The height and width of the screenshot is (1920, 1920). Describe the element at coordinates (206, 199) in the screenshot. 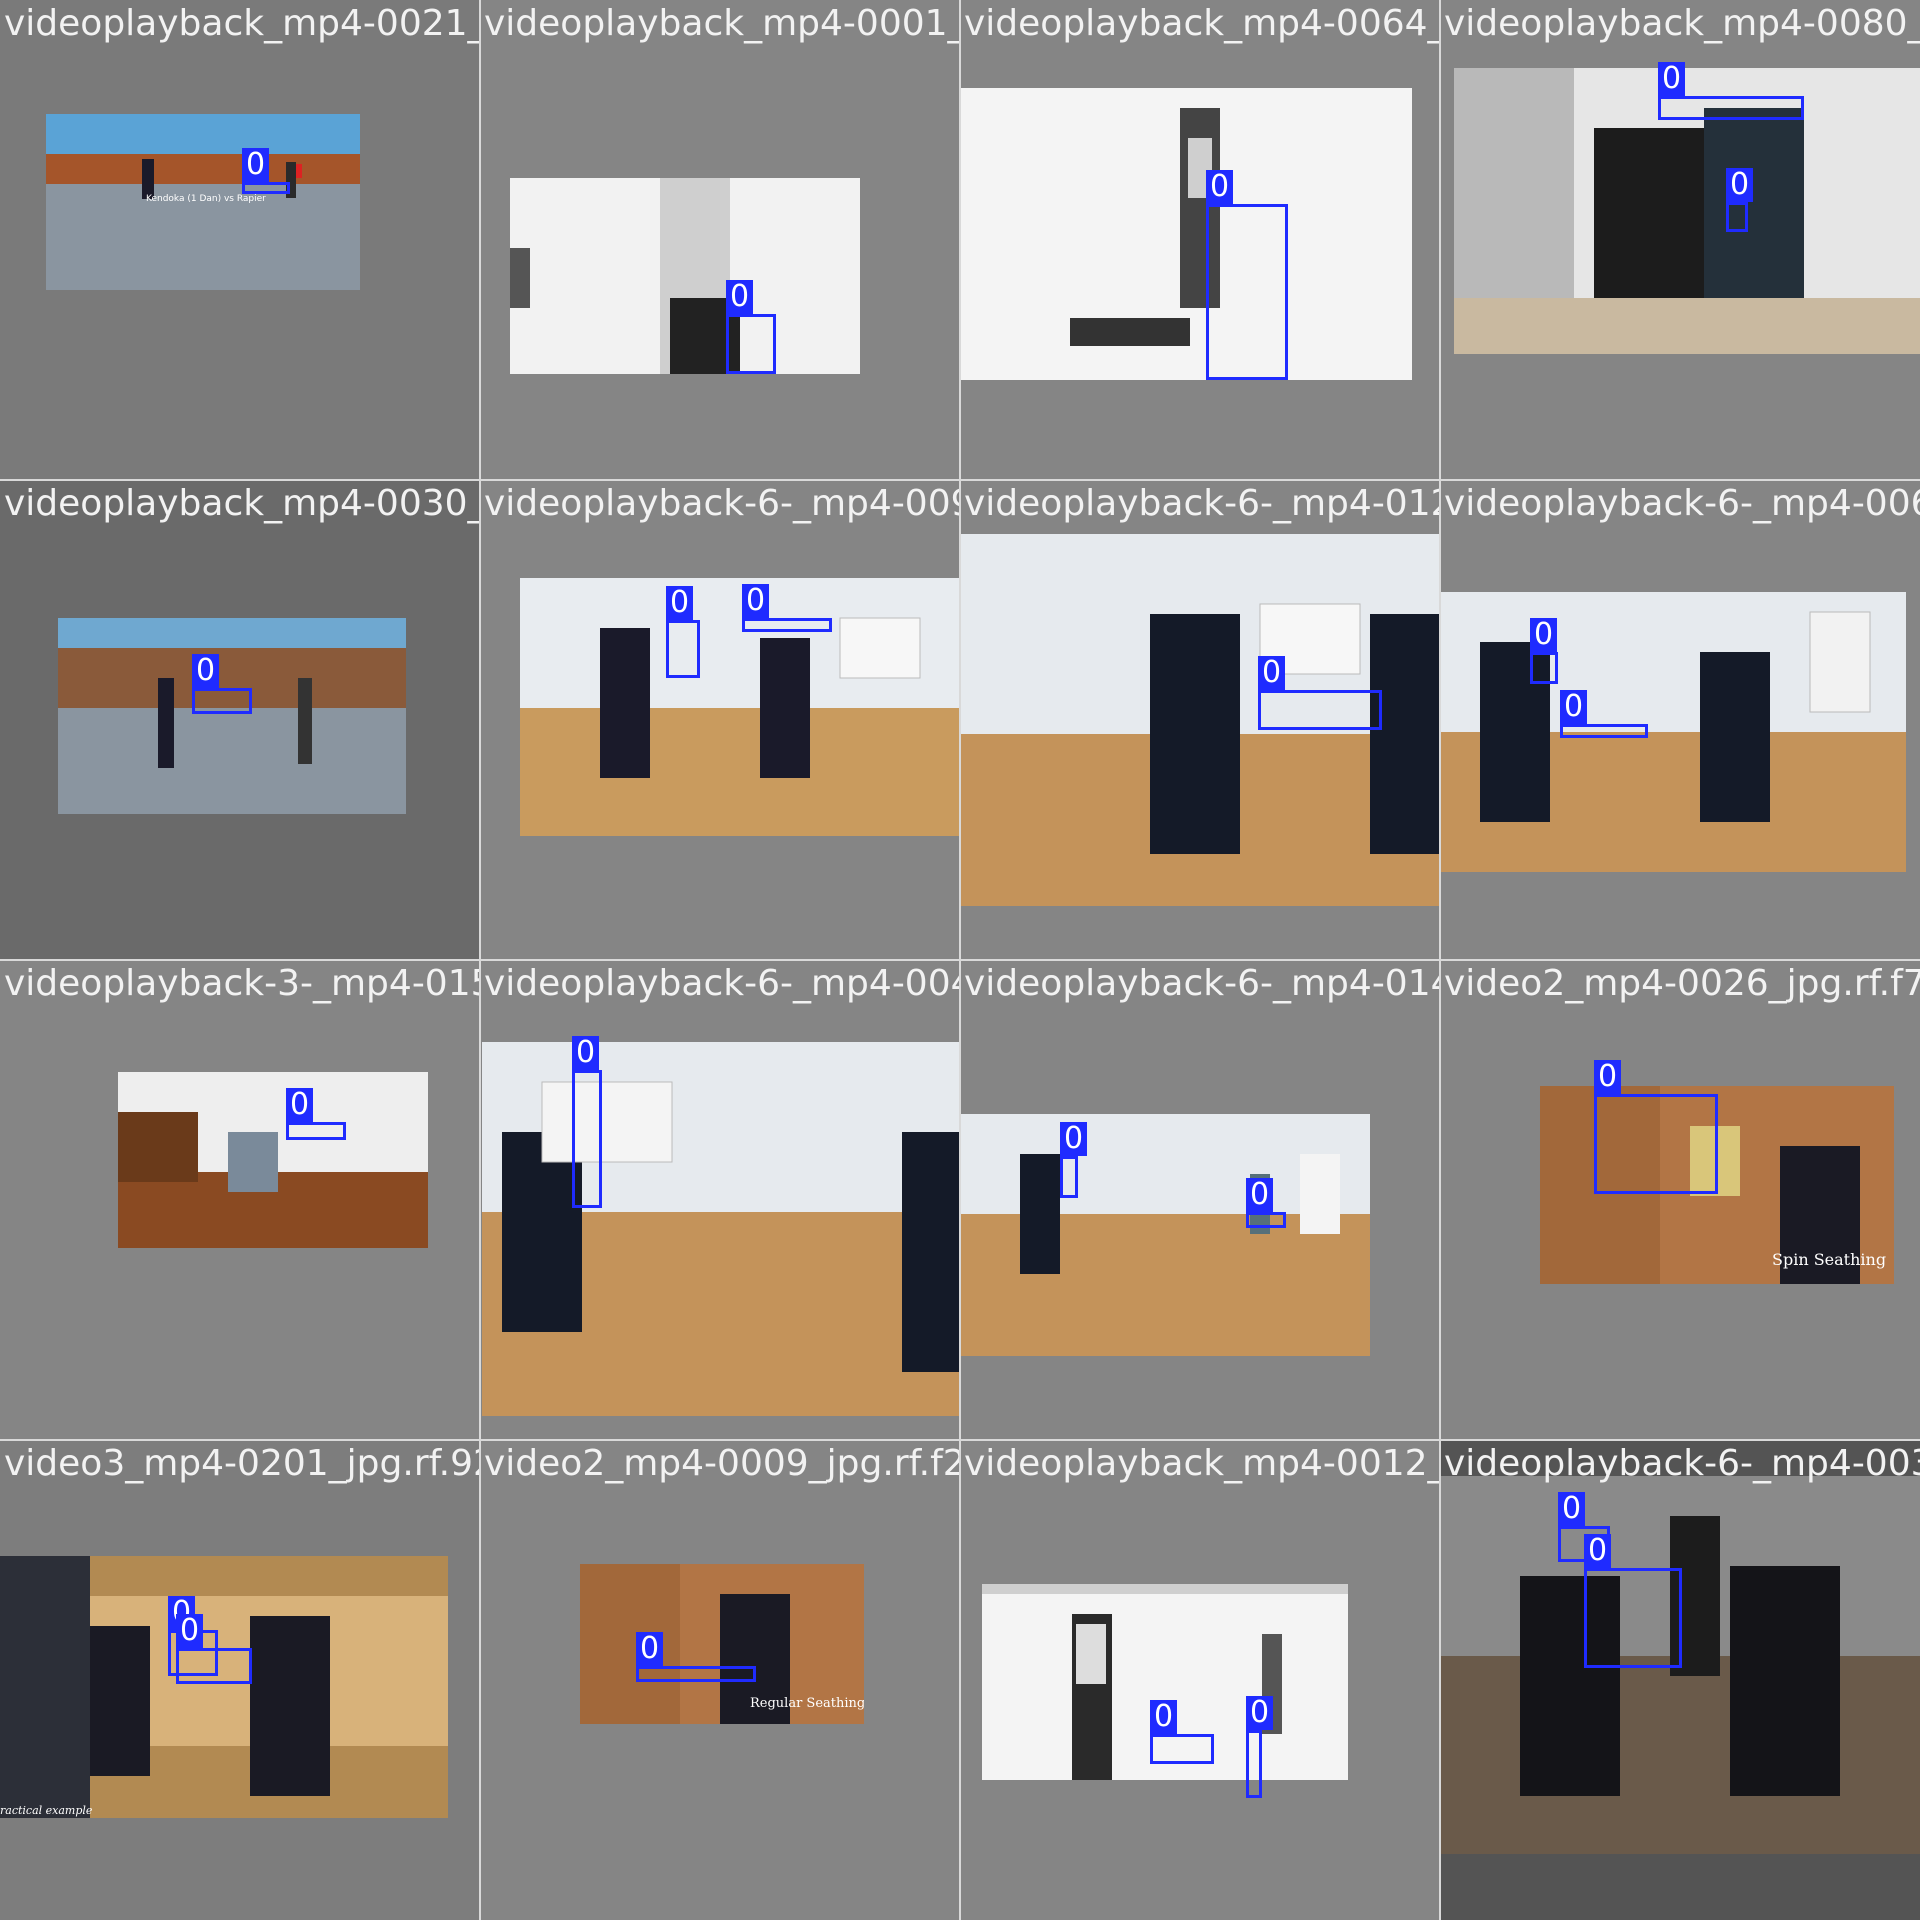

I see `video-caption: Kendoka (1 Dan) vs Rapier` at that location.